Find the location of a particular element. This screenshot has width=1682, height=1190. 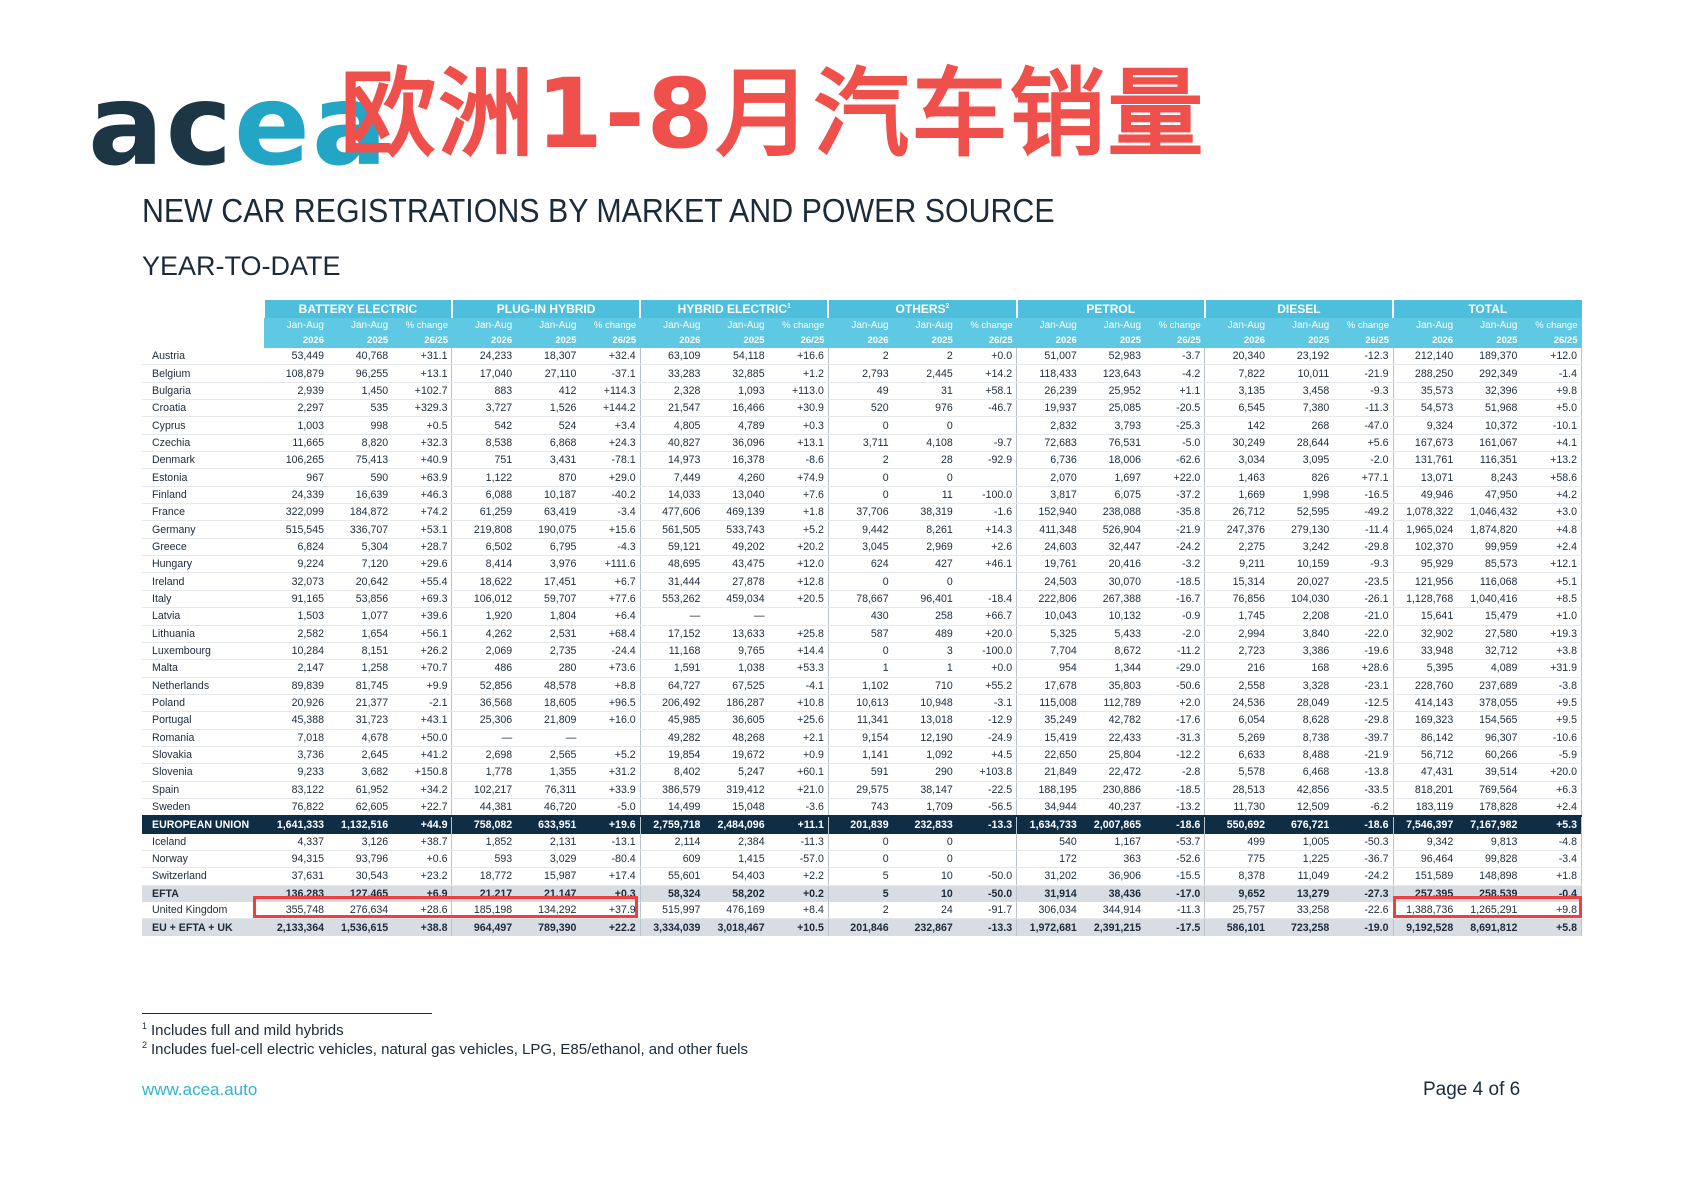

table-cell: +22.2 is located at coordinates (610, 927).